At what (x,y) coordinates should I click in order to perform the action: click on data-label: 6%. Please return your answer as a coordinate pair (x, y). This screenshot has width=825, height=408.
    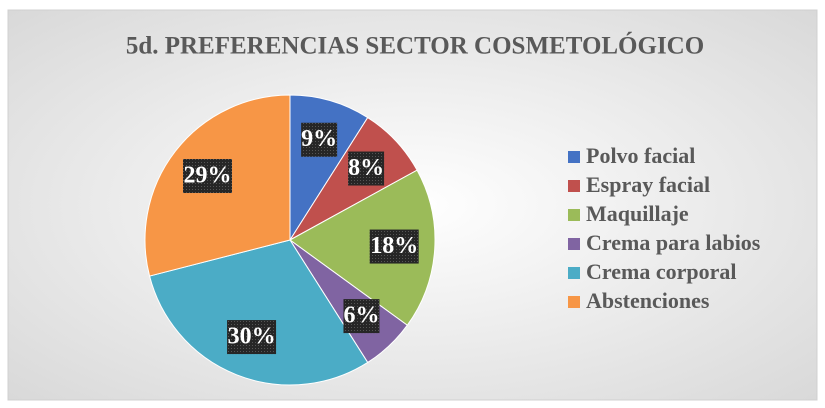
    Looking at the image, I should click on (361, 316).